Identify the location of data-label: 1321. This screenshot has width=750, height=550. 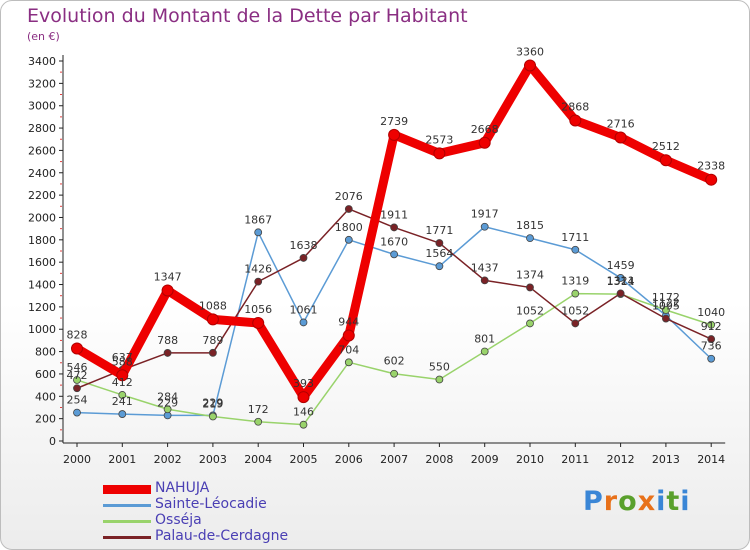
(621, 280).